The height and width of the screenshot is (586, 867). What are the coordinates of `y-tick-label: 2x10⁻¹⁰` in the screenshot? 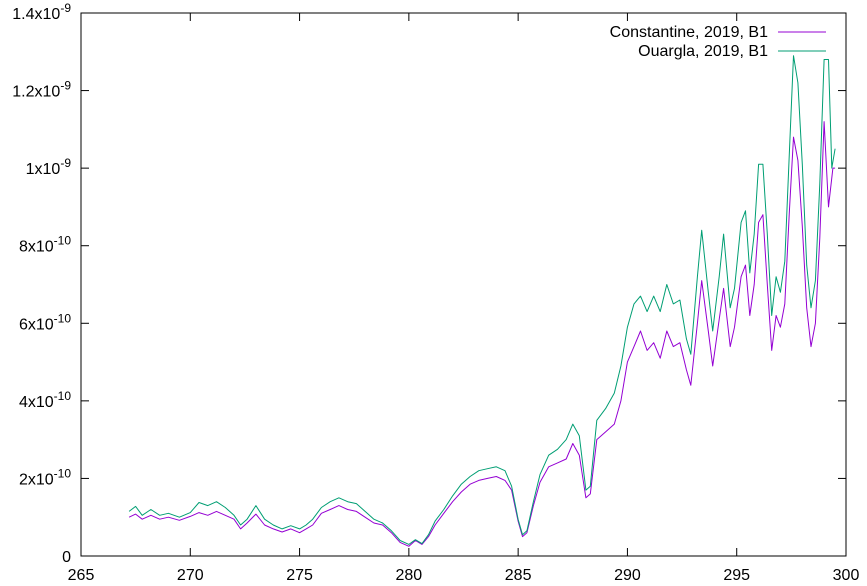 It's located at (45, 477).